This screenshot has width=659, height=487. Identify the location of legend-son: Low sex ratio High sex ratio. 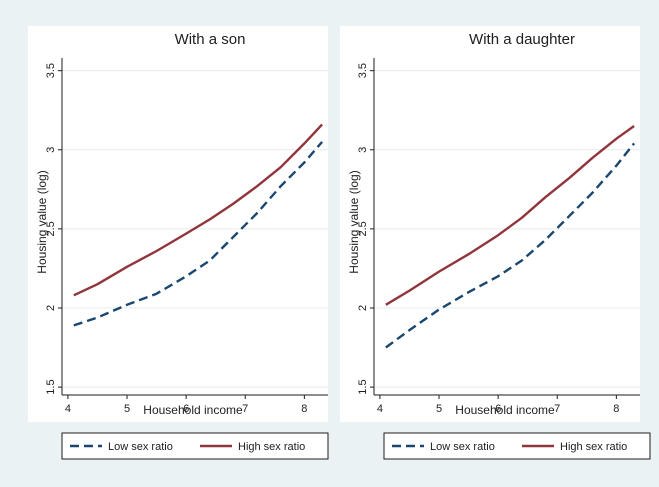
(195, 446).